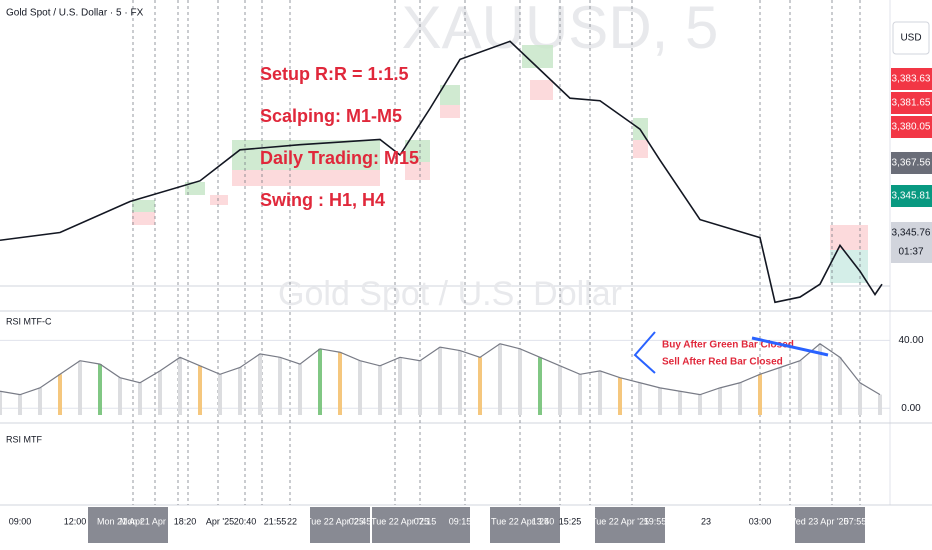  Describe the element at coordinates (331, 116) in the screenshot. I see `setup-line: Scalping: M1-M5` at that location.